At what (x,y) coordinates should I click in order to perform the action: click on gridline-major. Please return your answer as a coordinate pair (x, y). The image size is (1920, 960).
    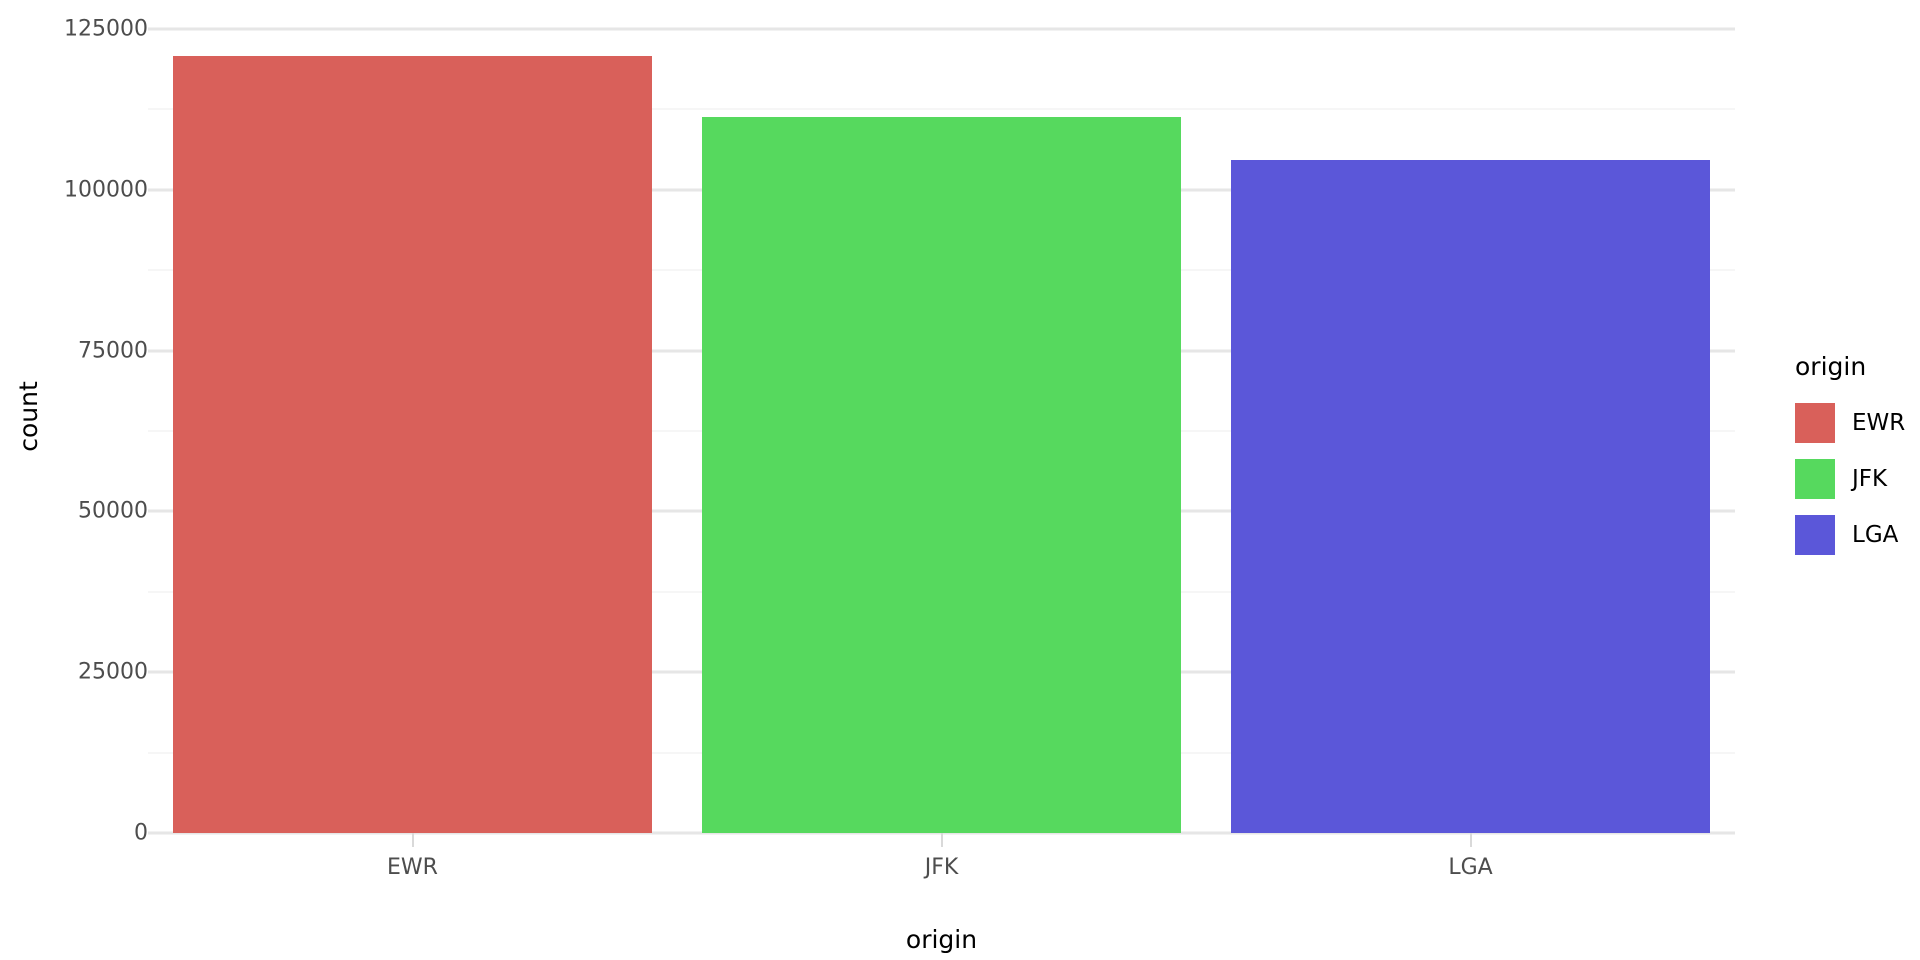
    Looking at the image, I should click on (941, 29).